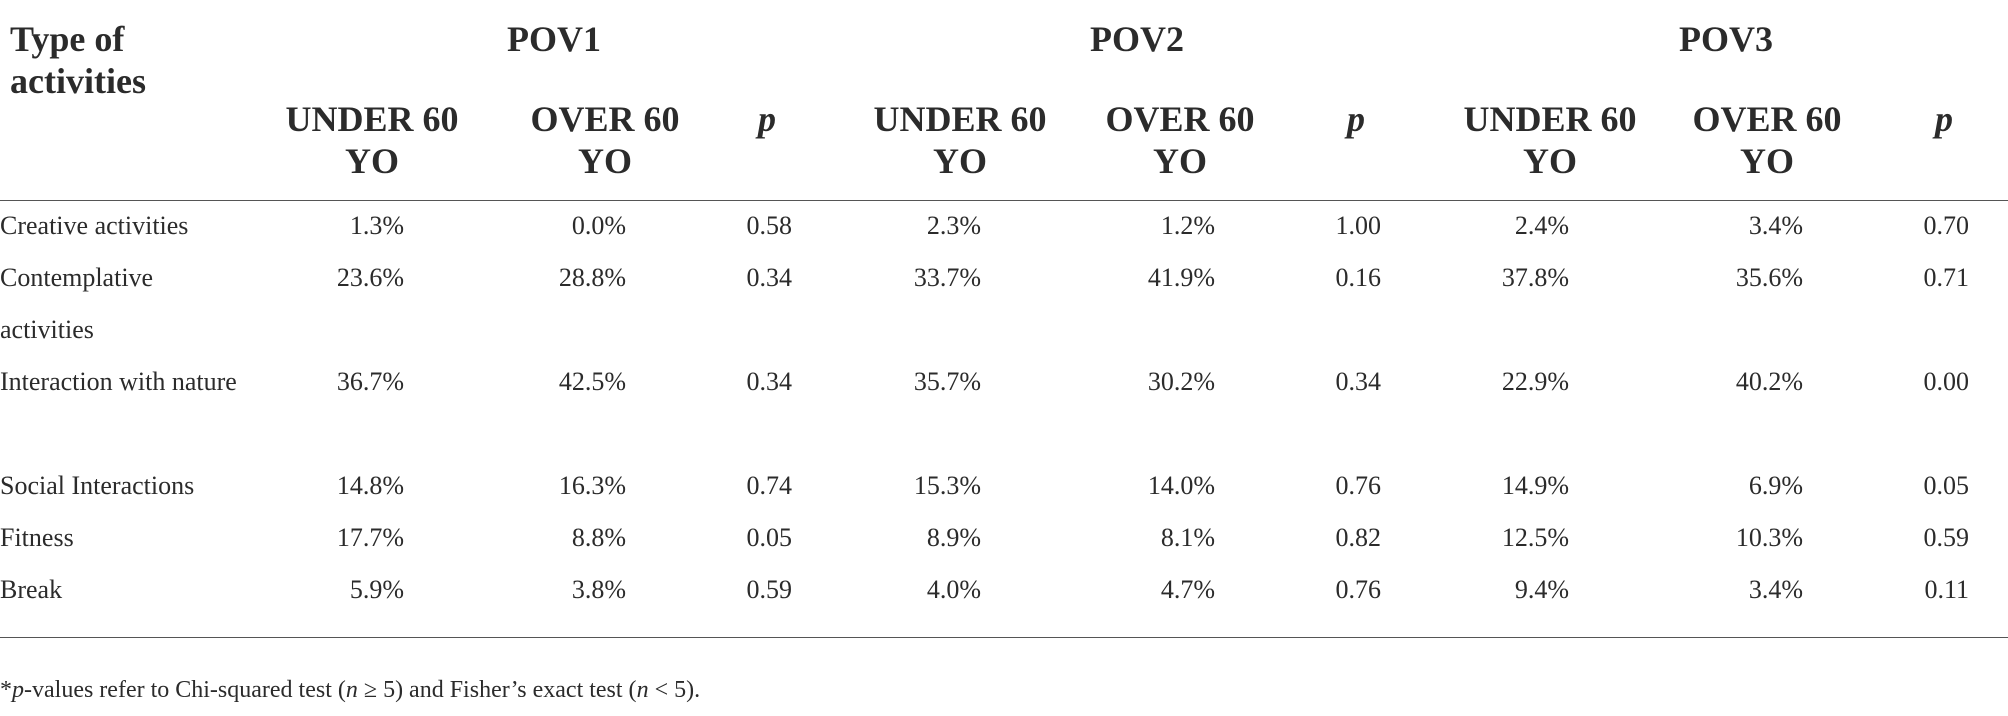 The image size is (2008, 716). What do you see at coordinates (1187, 589) in the screenshot?
I see `cell-pov2-over60: 4.7%` at bounding box center [1187, 589].